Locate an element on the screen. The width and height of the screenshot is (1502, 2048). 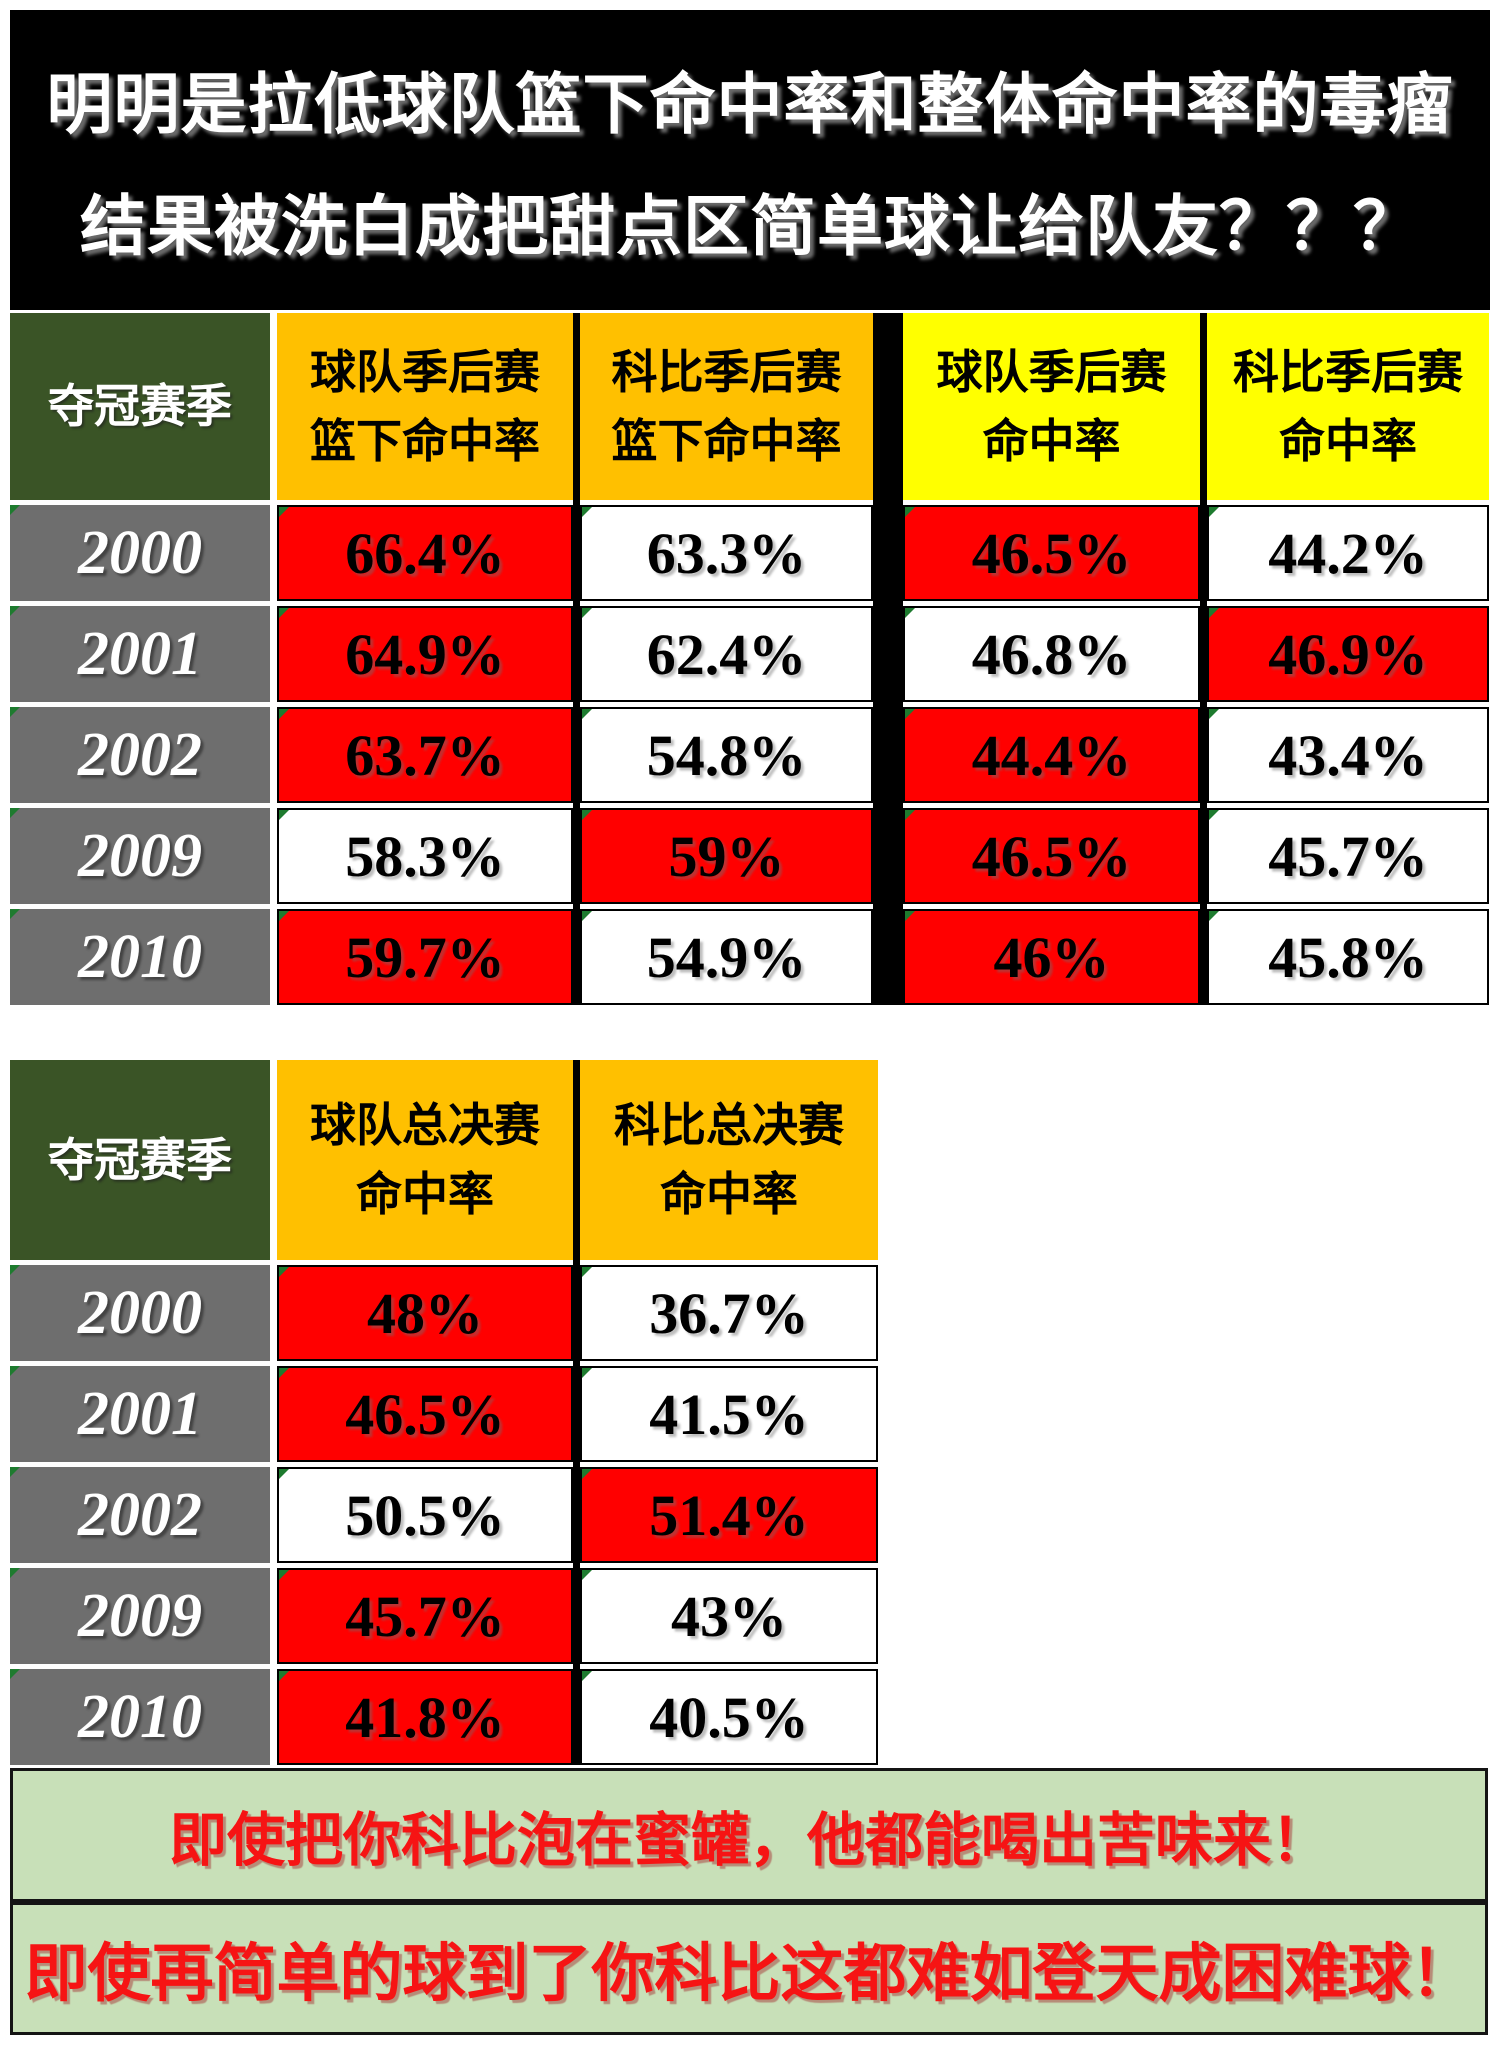
value-cell: 41.8% is located at coordinates (425, 1717).